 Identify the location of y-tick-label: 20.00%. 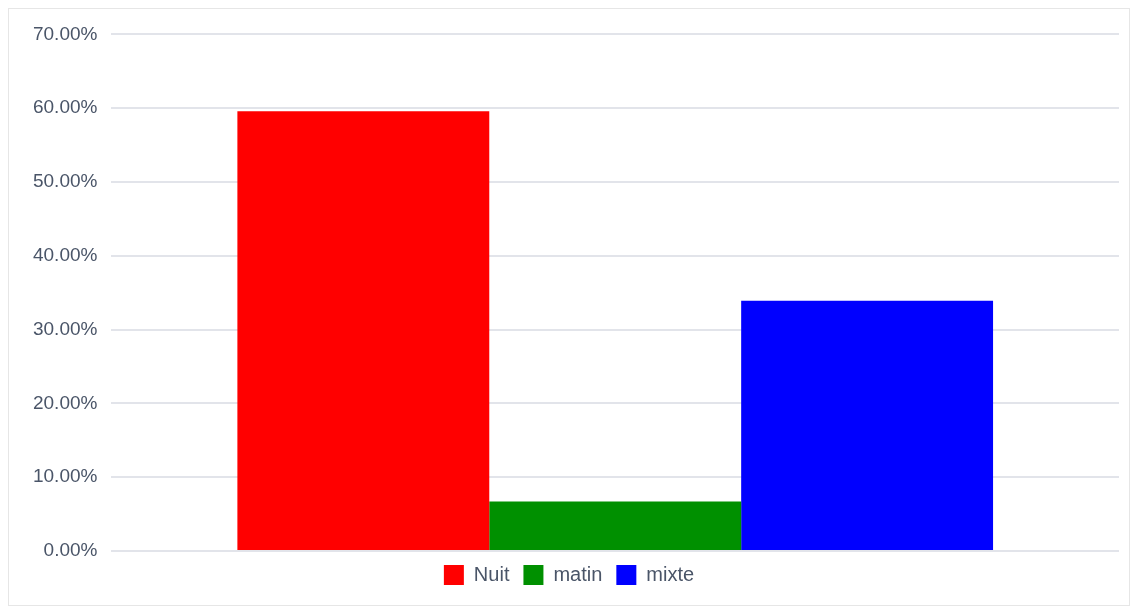
(65, 402).